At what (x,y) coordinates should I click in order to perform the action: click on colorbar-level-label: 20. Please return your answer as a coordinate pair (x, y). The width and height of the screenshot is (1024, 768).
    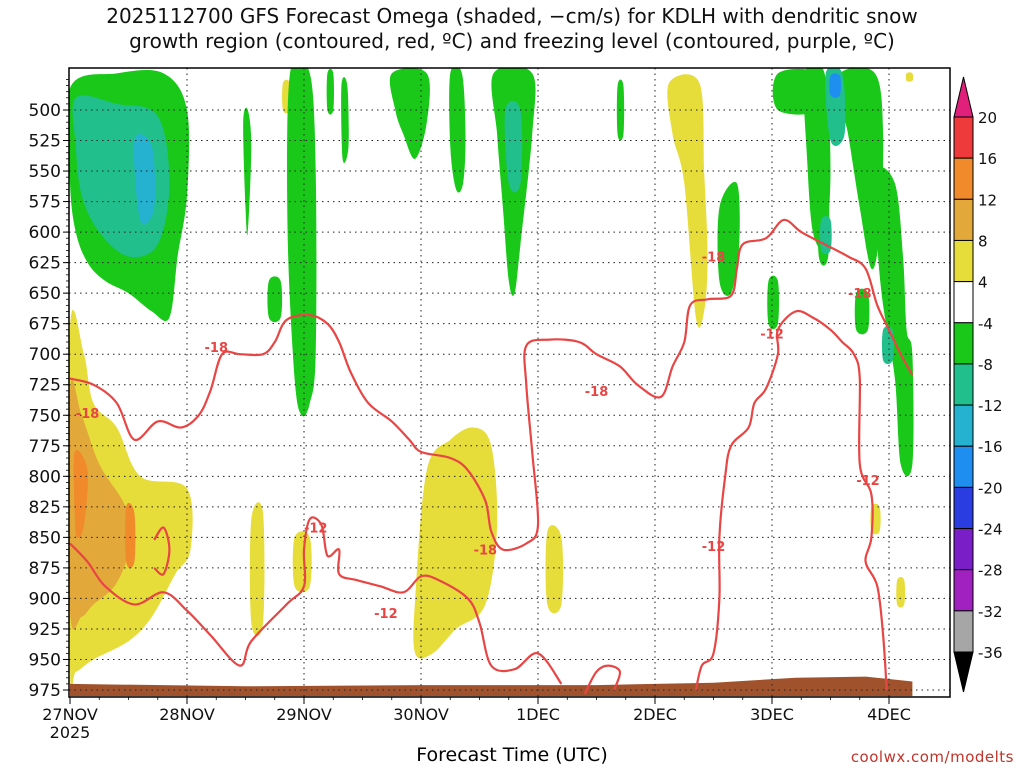
    Looking at the image, I should click on (987, 118).